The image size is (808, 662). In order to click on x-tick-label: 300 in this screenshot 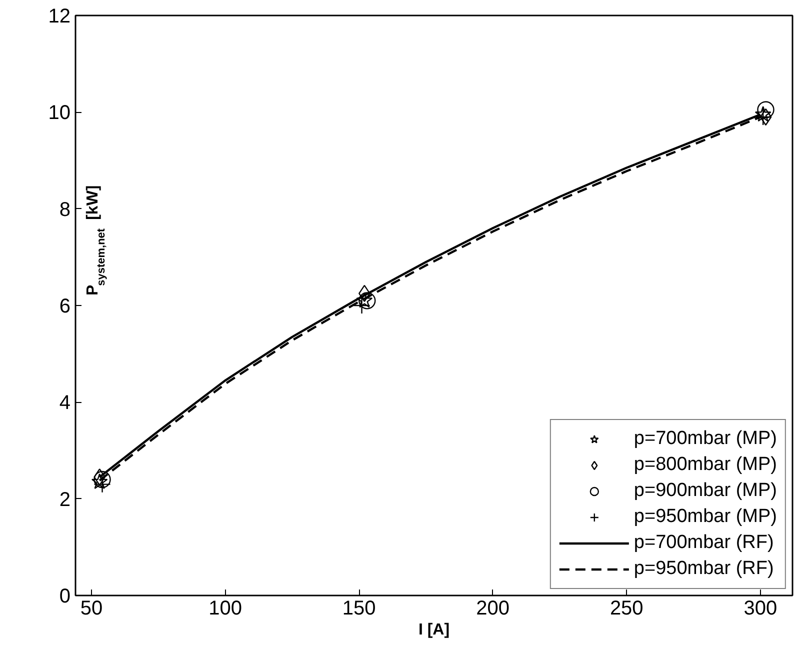, I will do `click(761, 609)`.